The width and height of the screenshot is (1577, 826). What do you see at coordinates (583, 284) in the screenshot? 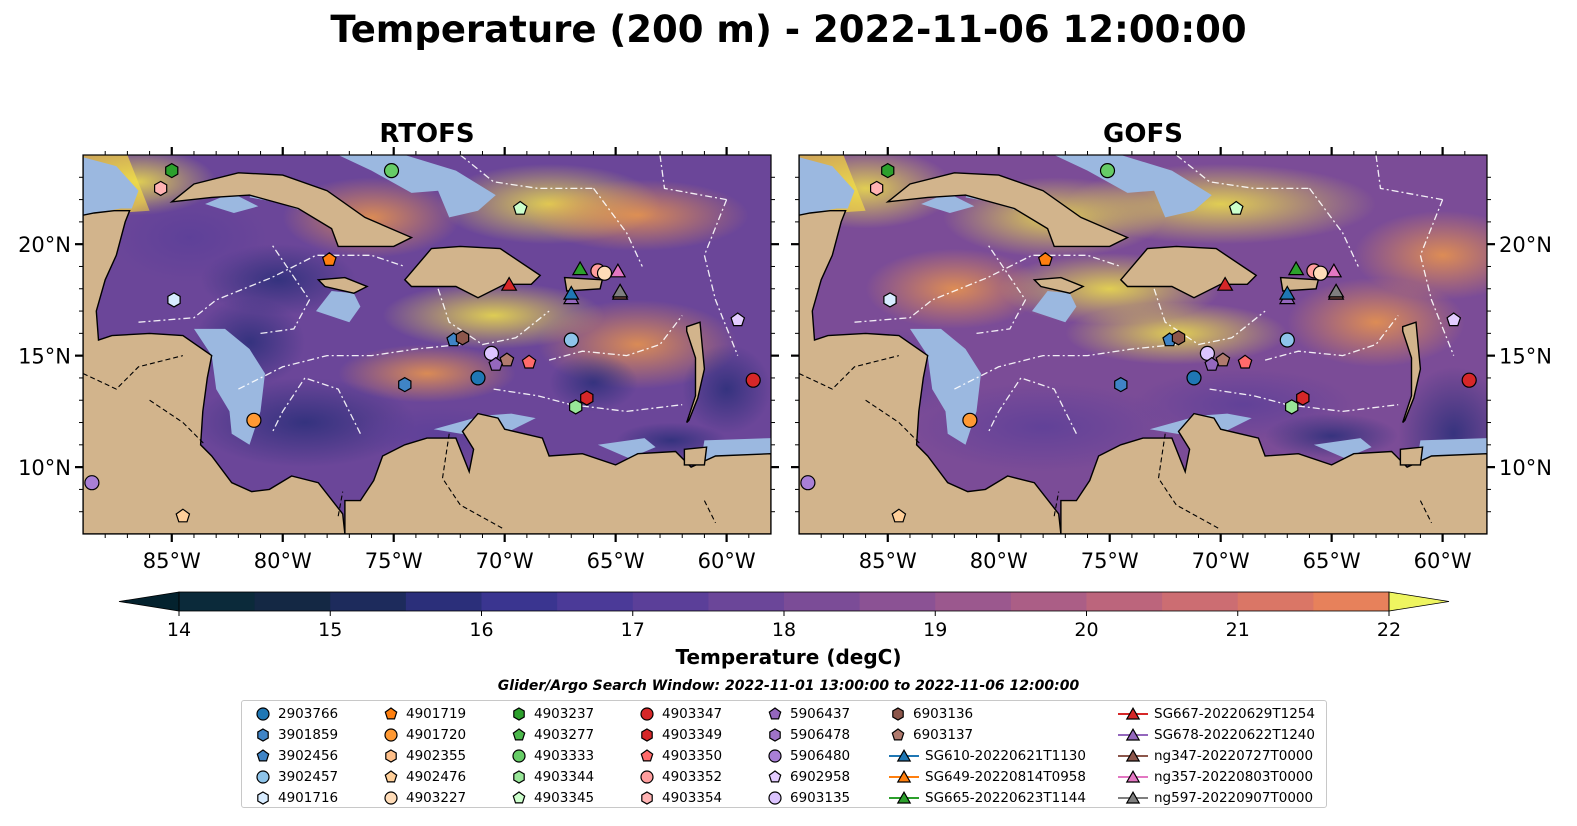
I see `land-puerto-rico` at bounding box center [583, 284].